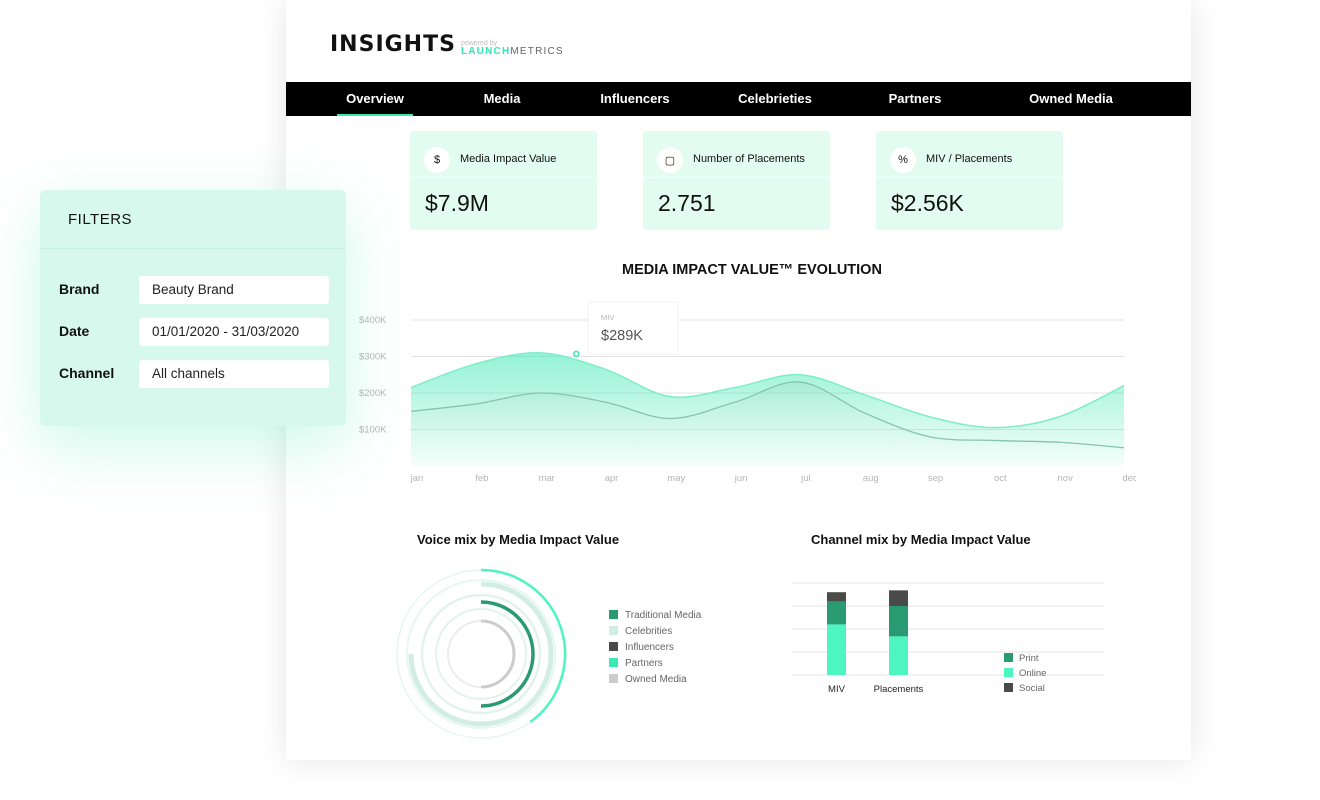 The width and height of the screenshot is (1320, 800). I want to click on x-tick-label: dec, so click(1129, 478).